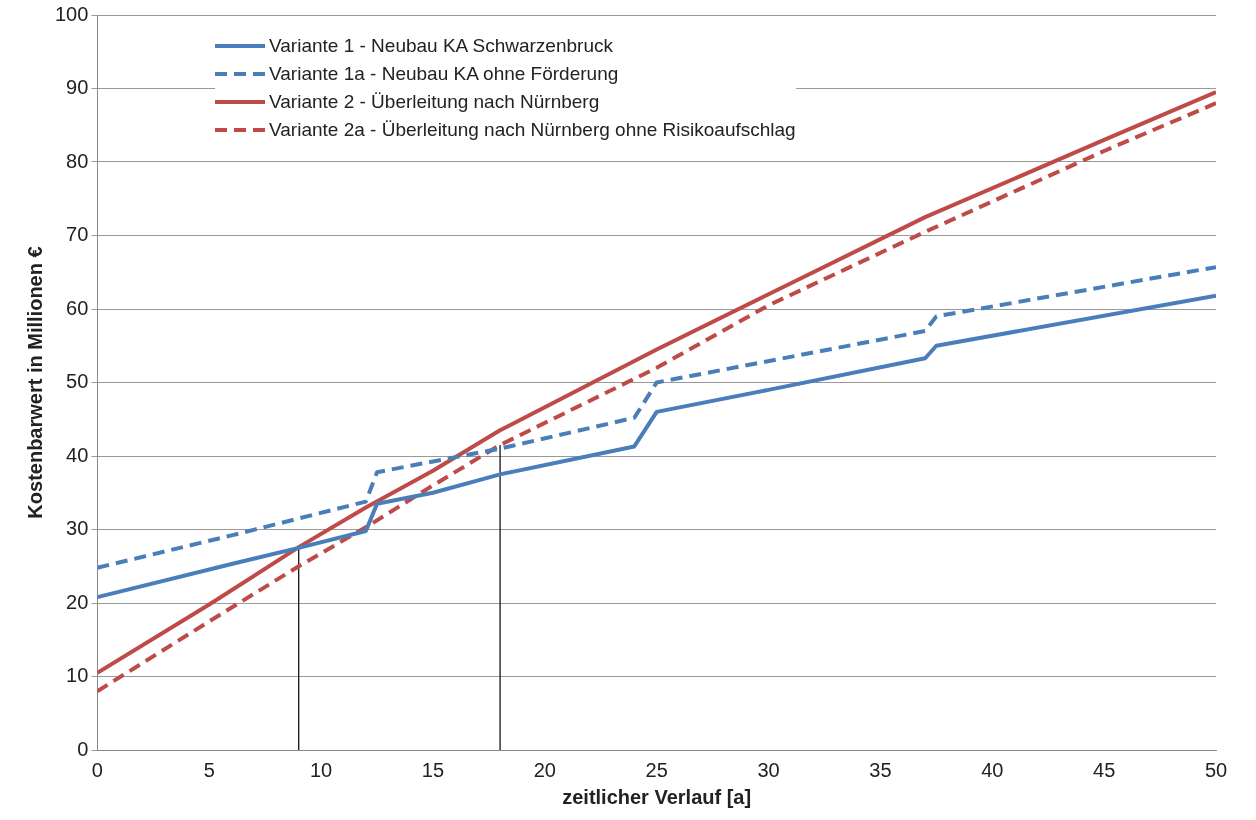  I want to click on y-tick-label: 30, so click(77, 528).